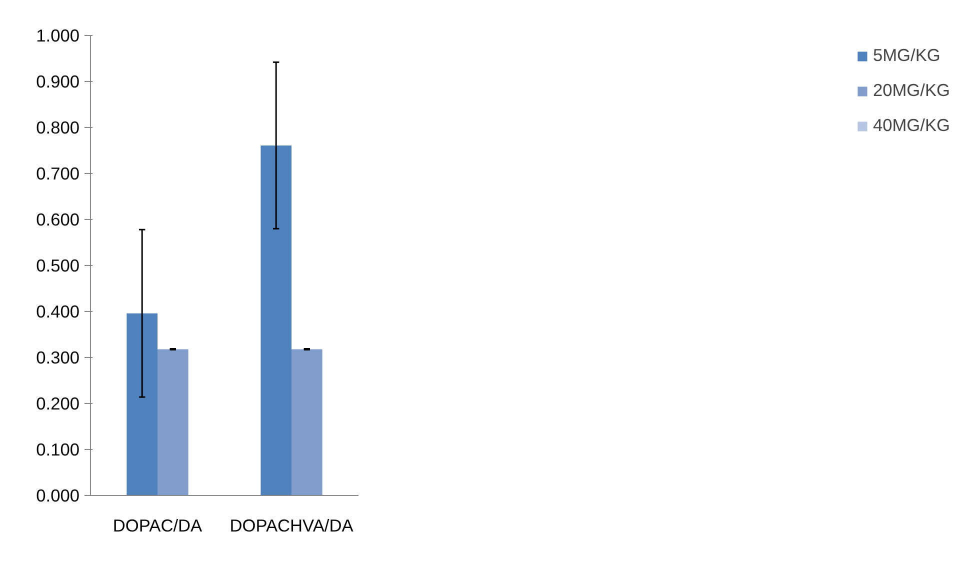 The width and height of the screenshot is (966, 582). I want to click on legend-label: 20MG/KG, so click(911, 90).